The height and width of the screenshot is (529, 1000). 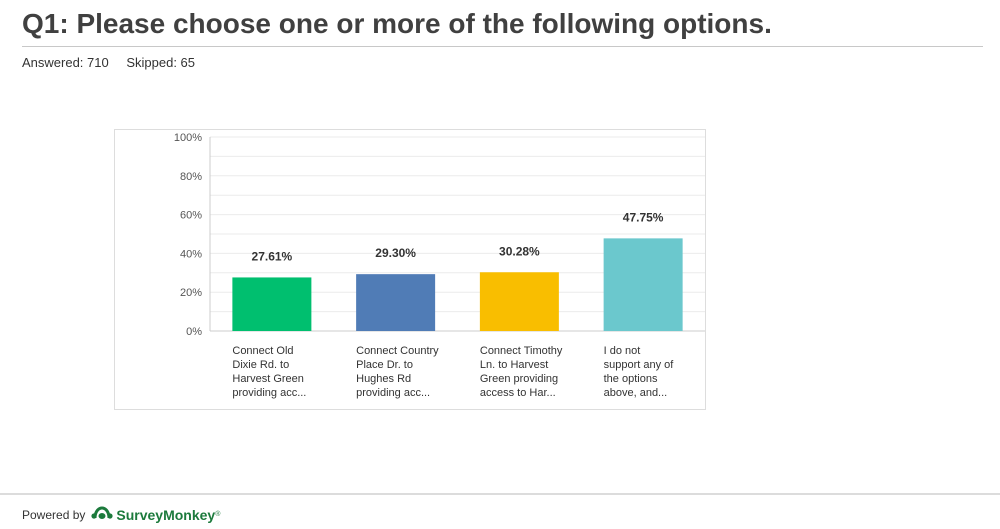 What do you see at coordinates (191, 216) in the screenshot?
I see `y-tick-label: 60%` at bounding box center [191, 216].